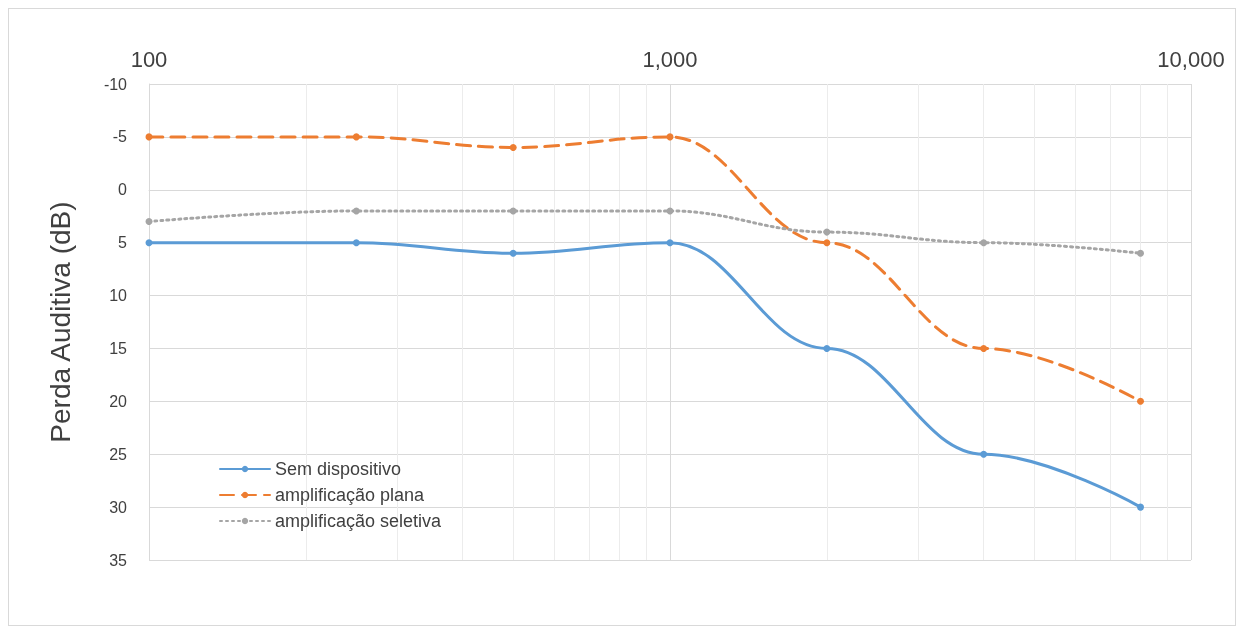 The image size is (1244, 634). Describe the element at coordinates (359, 521) in the screenshot. I see `legend-label: amplificação seletiva` at that location.